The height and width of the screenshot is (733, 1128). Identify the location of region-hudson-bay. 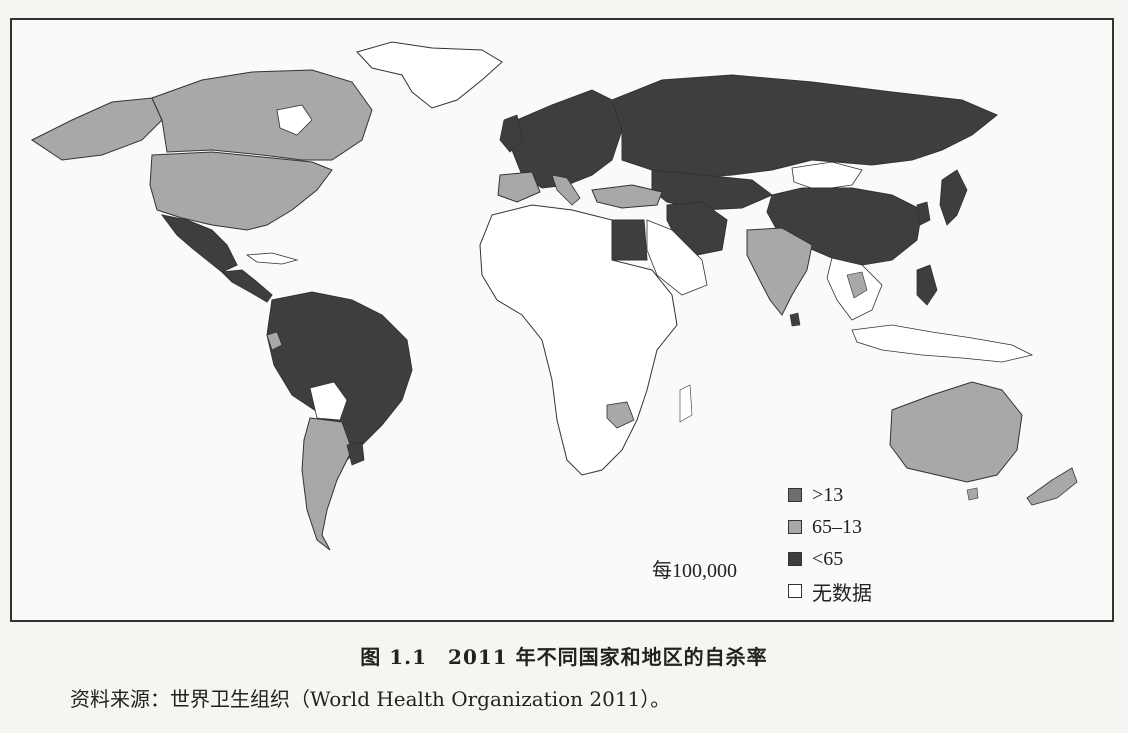
(294, 120).